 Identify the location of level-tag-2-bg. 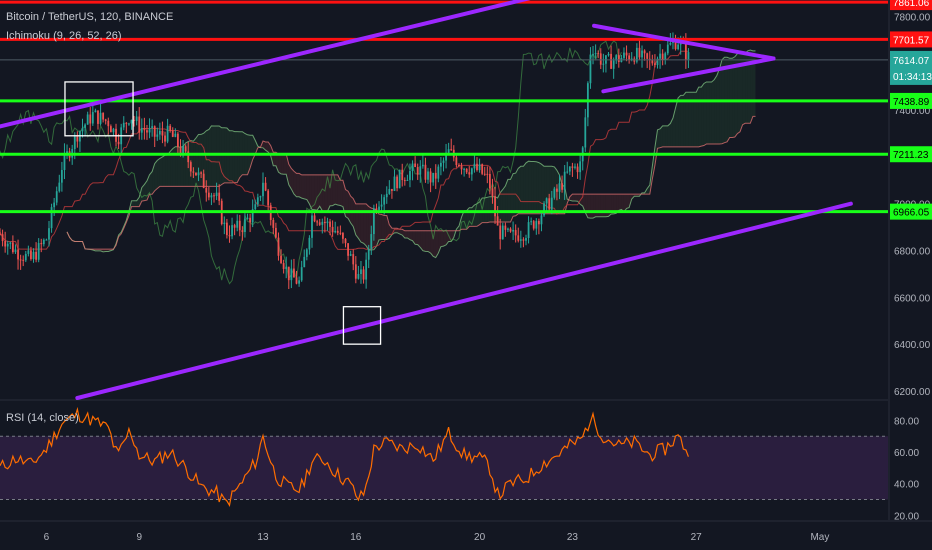
(911, 100).